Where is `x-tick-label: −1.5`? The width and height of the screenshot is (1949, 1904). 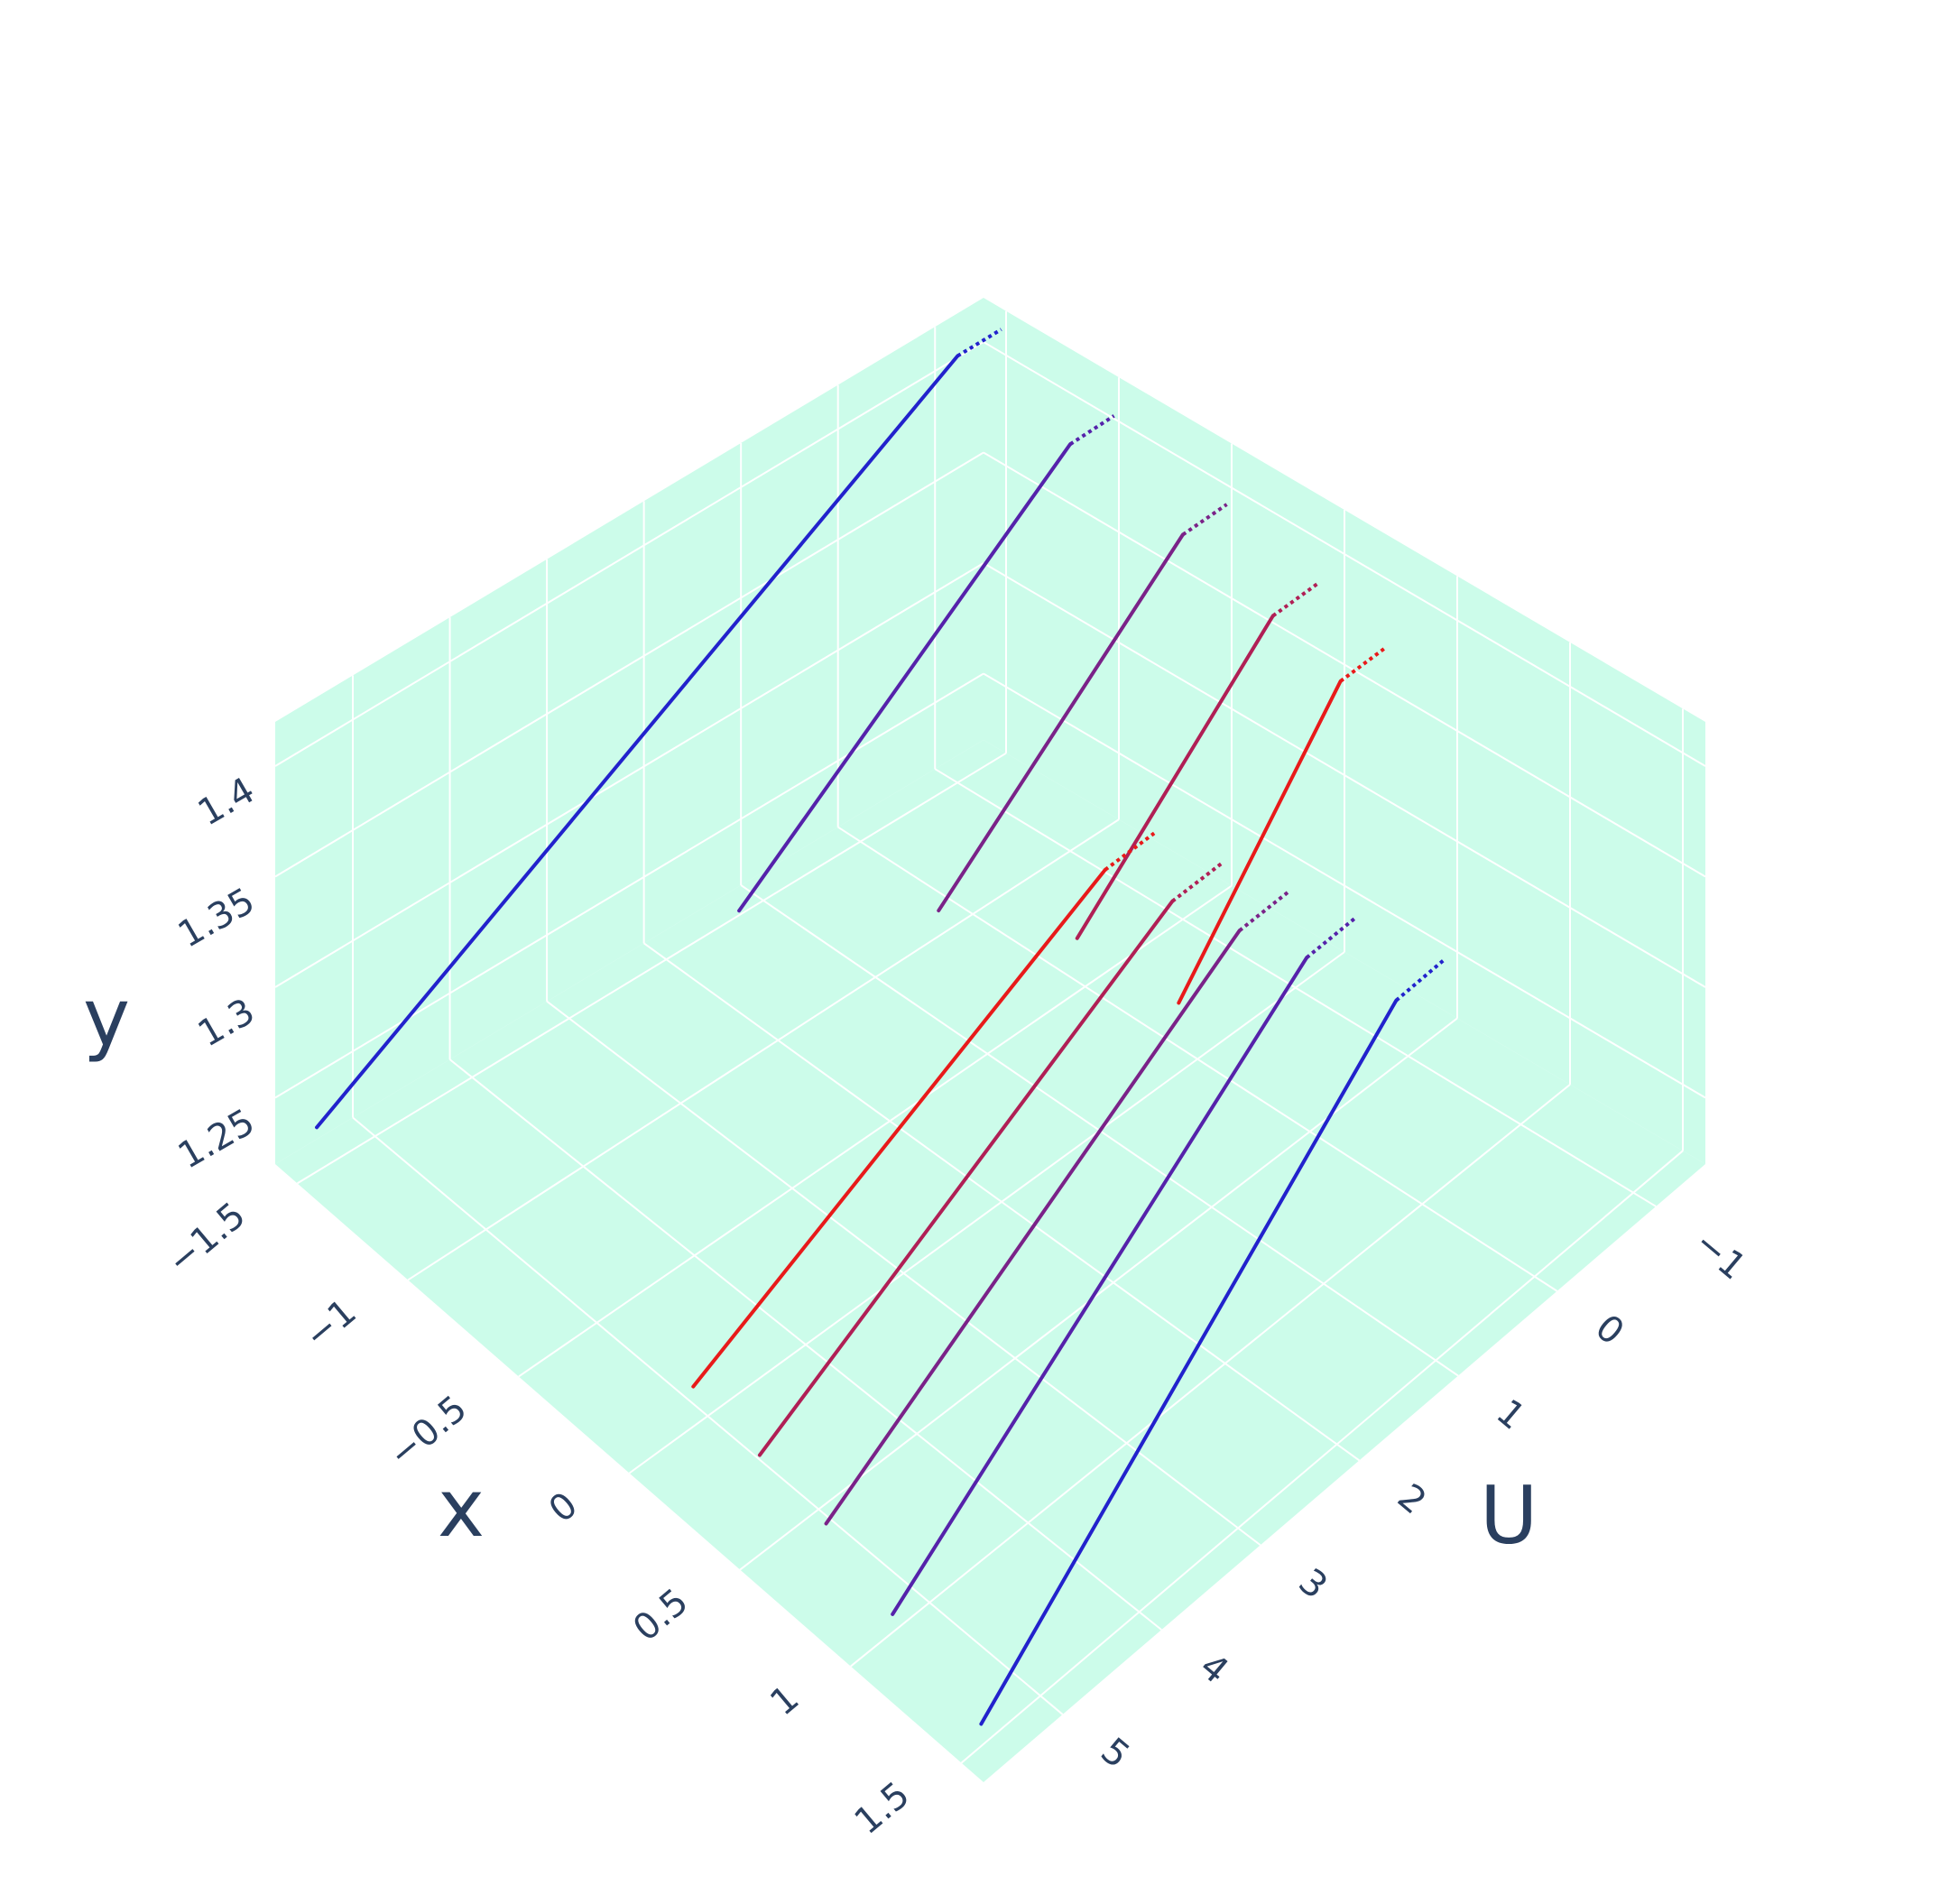 x-tick-label: −1.5 is located at coordinates (207, 1239).